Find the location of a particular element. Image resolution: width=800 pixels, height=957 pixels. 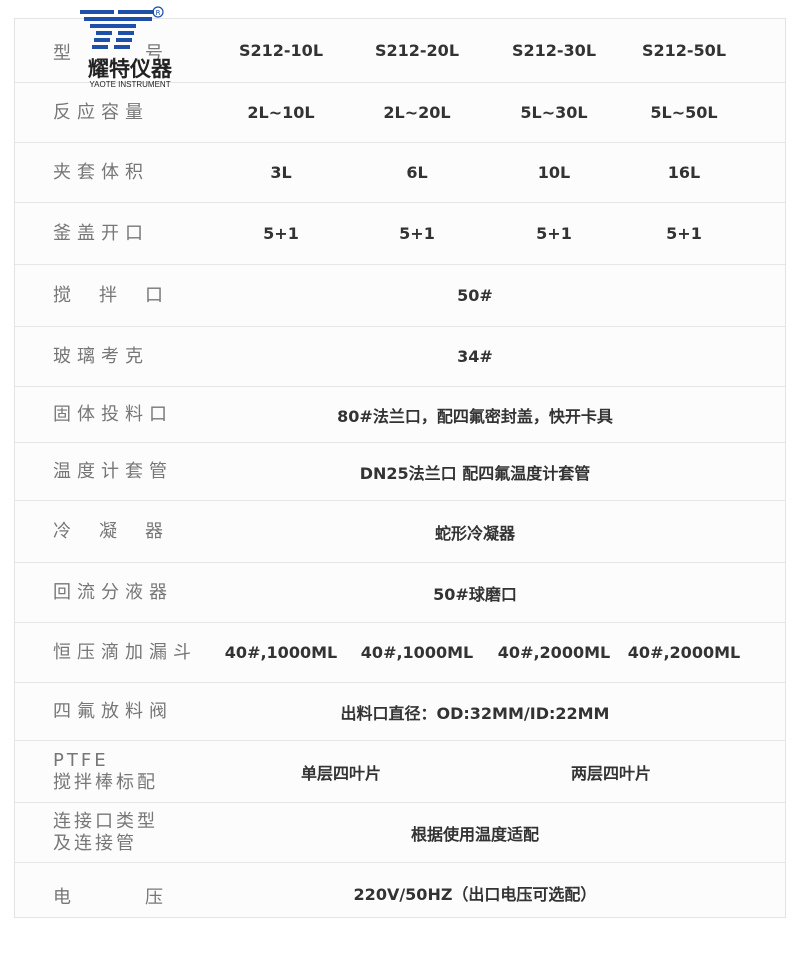

table-row: 釜盖开口 5+1 5+1 5+1 5+1 is located at coordinates (400, 234).